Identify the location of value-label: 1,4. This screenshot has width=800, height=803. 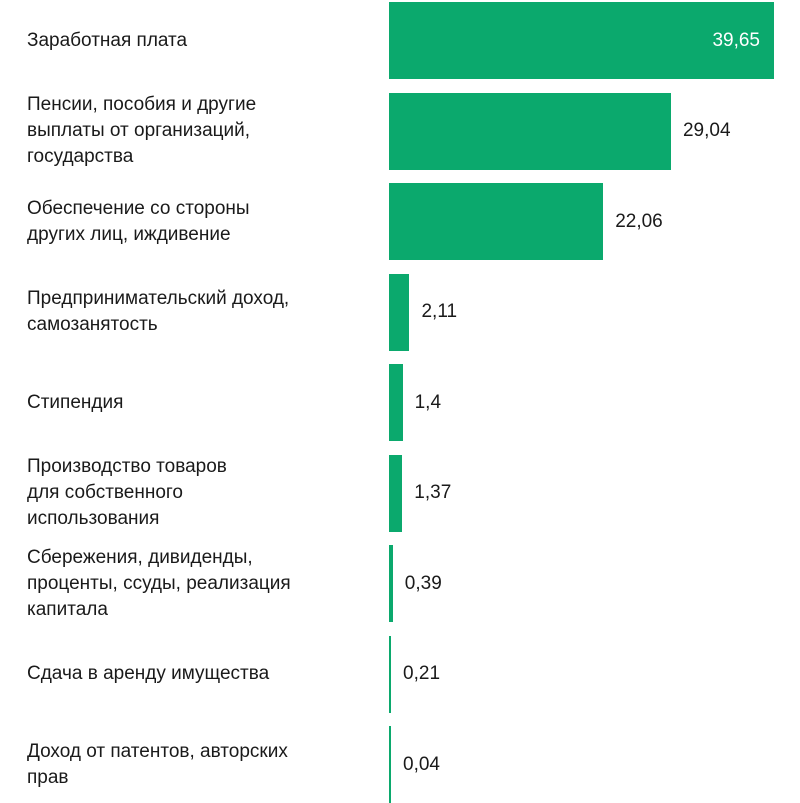
(428, 402).